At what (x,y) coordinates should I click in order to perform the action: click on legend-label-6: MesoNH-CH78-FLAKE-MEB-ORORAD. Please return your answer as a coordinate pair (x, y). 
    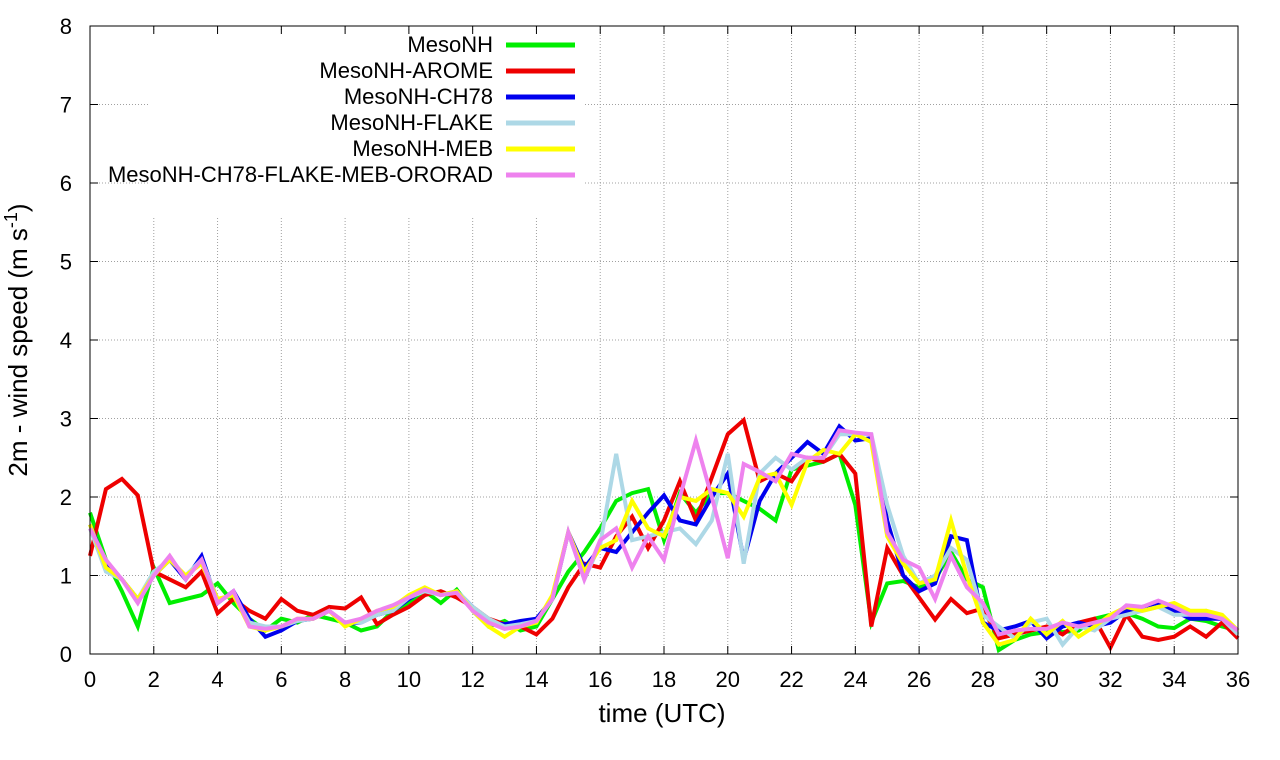
    Looking at the image, I should click on (300, 174).